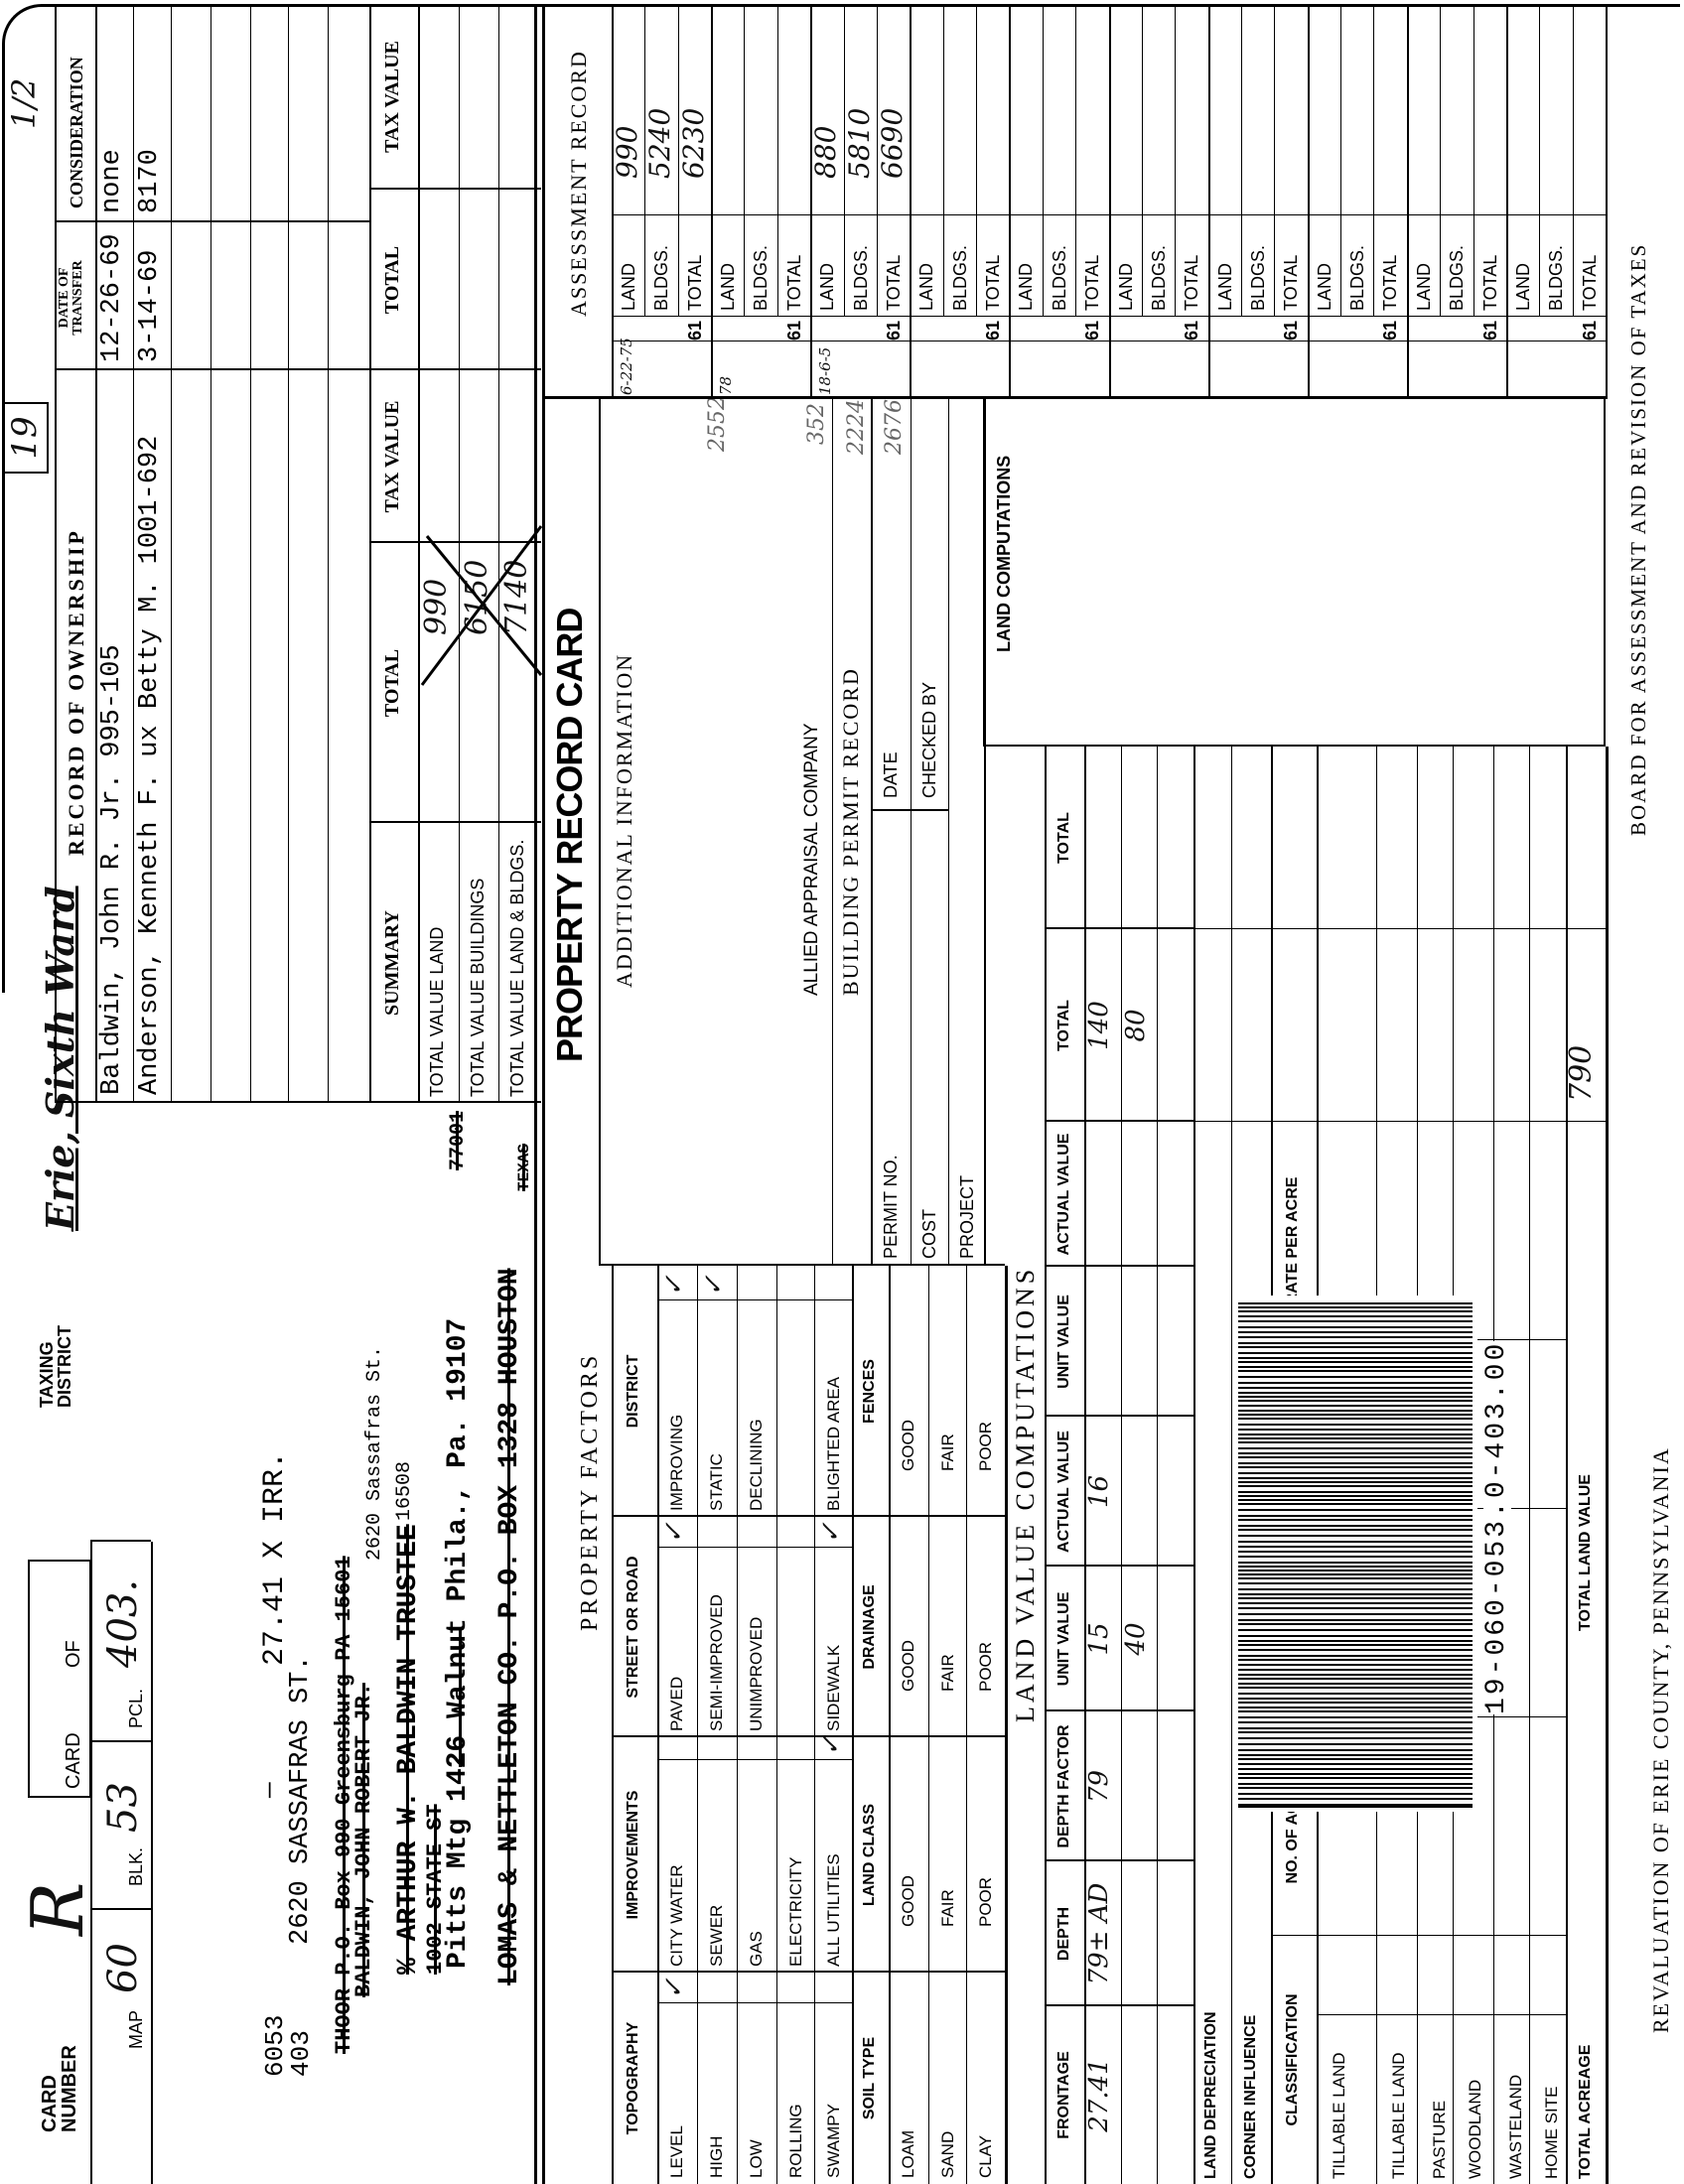 Image resolution: width=1684 pixels, height=2184 pixels. Describe the element at coordinates (624, 820) in the screenshot. I see `additional-info-label: ADDITIONAL INFORMATION` at that location.